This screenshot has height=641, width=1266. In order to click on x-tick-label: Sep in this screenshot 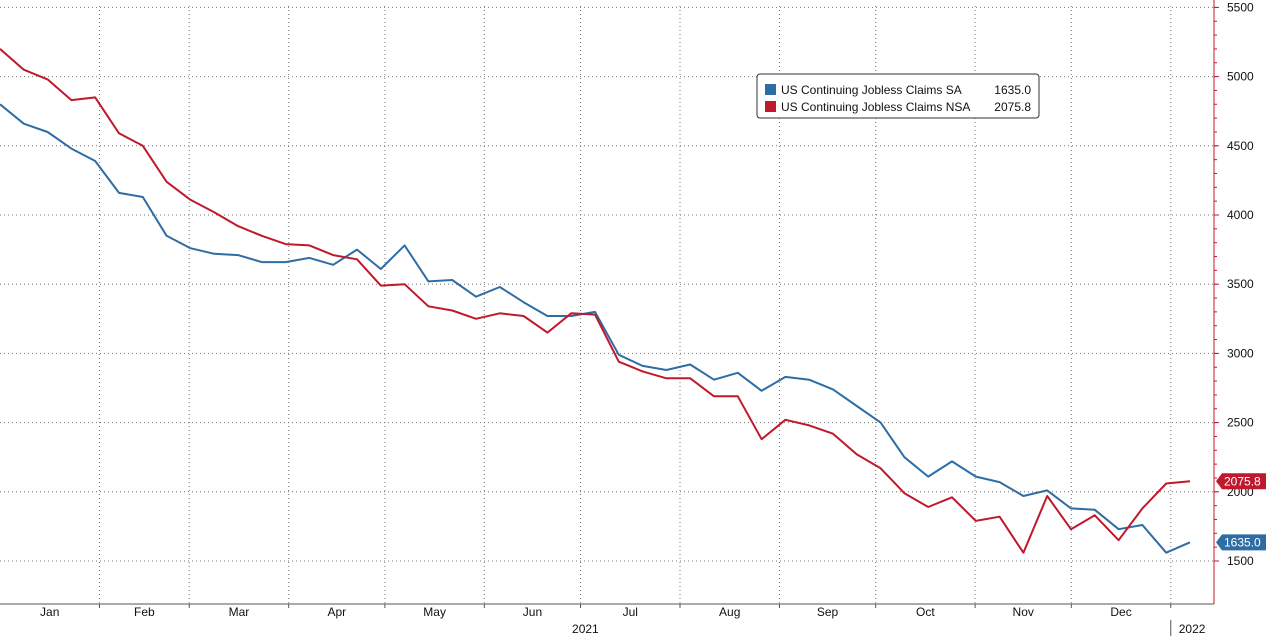, I will do `click(828, 612)`.